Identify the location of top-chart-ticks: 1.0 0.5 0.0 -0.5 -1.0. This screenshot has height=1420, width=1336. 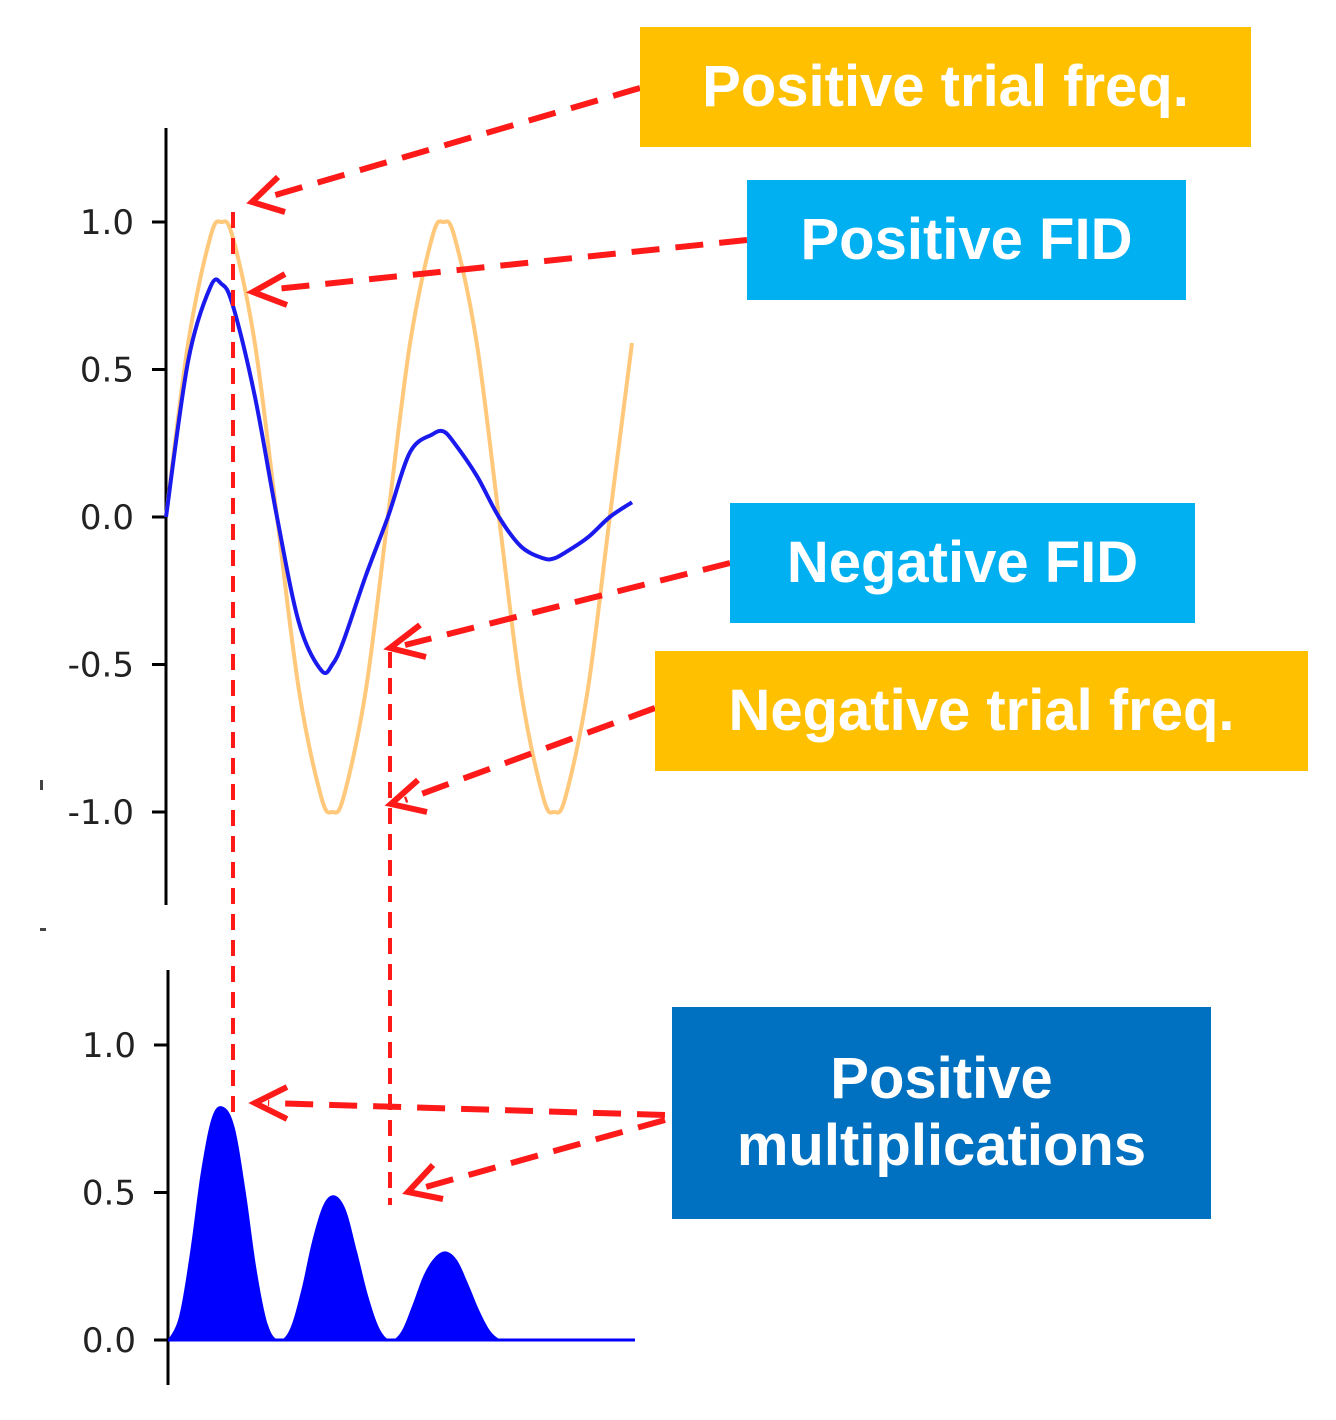
(117, 518).